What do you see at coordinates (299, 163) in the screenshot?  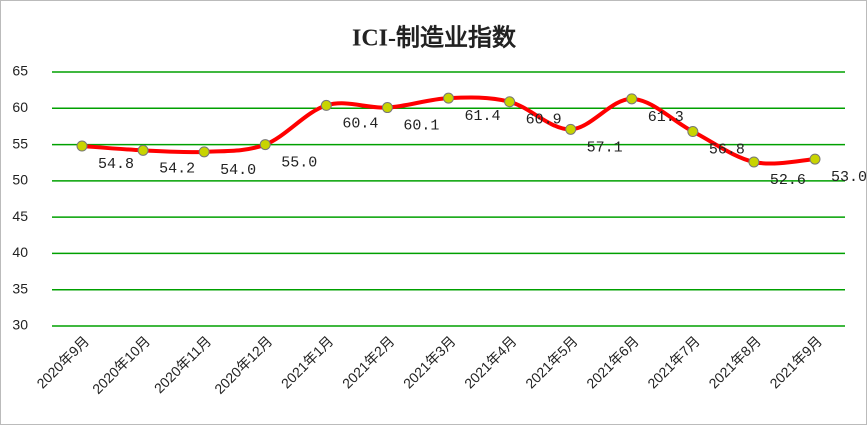 I see `data-label: 55.0` at bounding box center [299, 163].